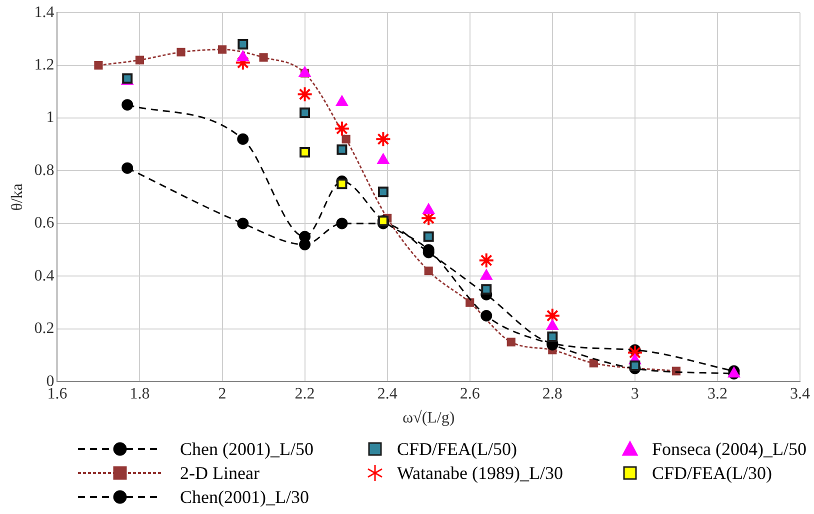 This screenshot has height=514, width=814. What do you see at coordinates (220, 473) in the screenshot?
I see `legend-label: 2-D Linear` at bounding box center [220, 473].